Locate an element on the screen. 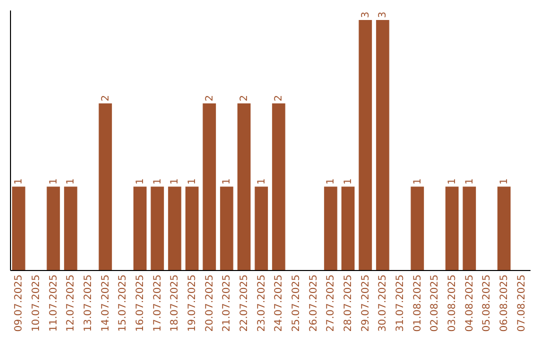 Image resolution: width=540 pixels, height=340 pixels. x-tick-label: 05.08.2025 is located at coordinates (487, 303).